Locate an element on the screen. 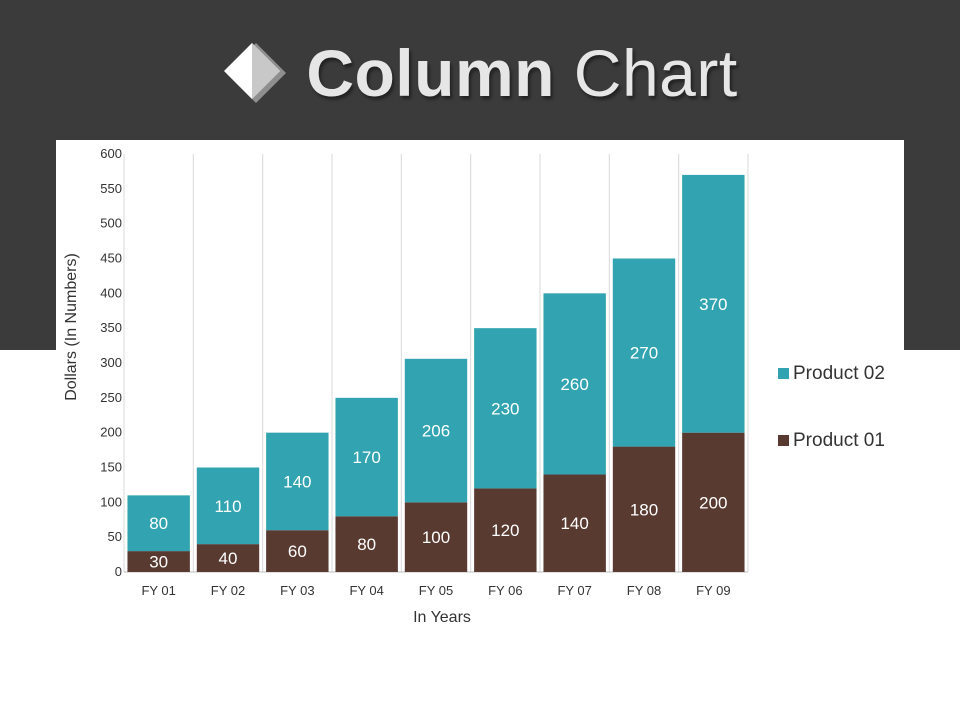 The width and height of the screenshot is (960, 720). data-label: 60 is located at coordinates (297, 551).